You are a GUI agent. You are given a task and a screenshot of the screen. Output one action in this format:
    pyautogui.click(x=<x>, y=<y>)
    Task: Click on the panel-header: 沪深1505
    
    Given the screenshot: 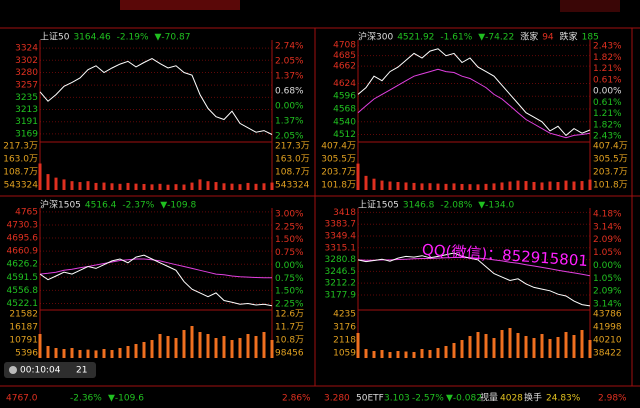 What is the action you would take?
    pyautogui.click(x=60, y=205)
    